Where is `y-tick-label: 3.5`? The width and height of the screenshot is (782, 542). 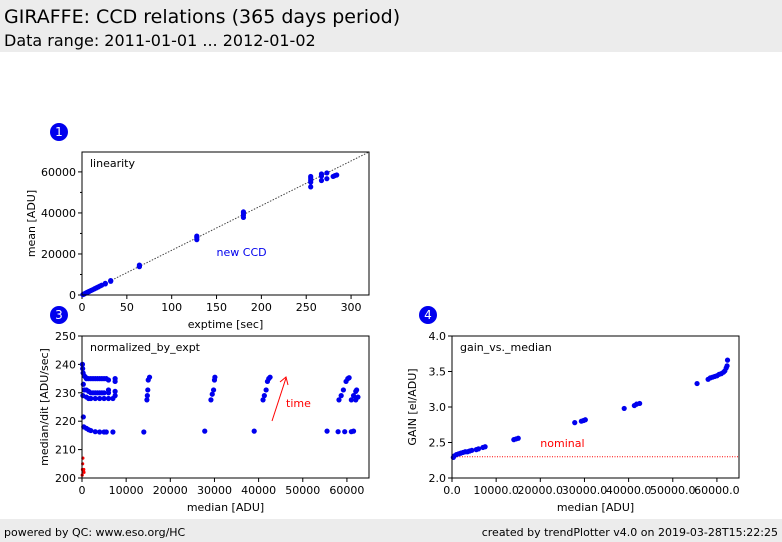
y-tick-label: 3.5 is located at coordinates (438, 372).